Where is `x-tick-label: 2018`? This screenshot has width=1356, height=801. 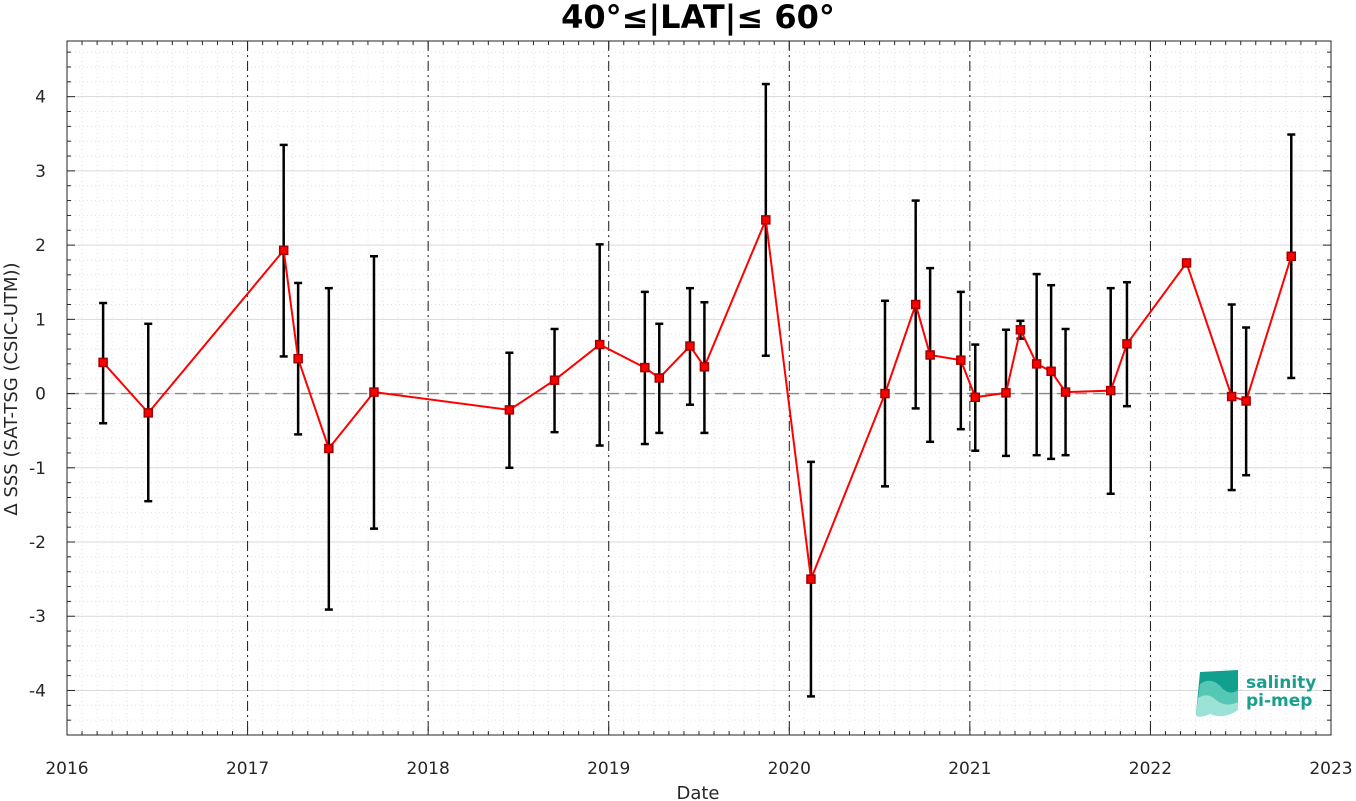 x-tick-label: 2018 is located at coordinates (428, 769).